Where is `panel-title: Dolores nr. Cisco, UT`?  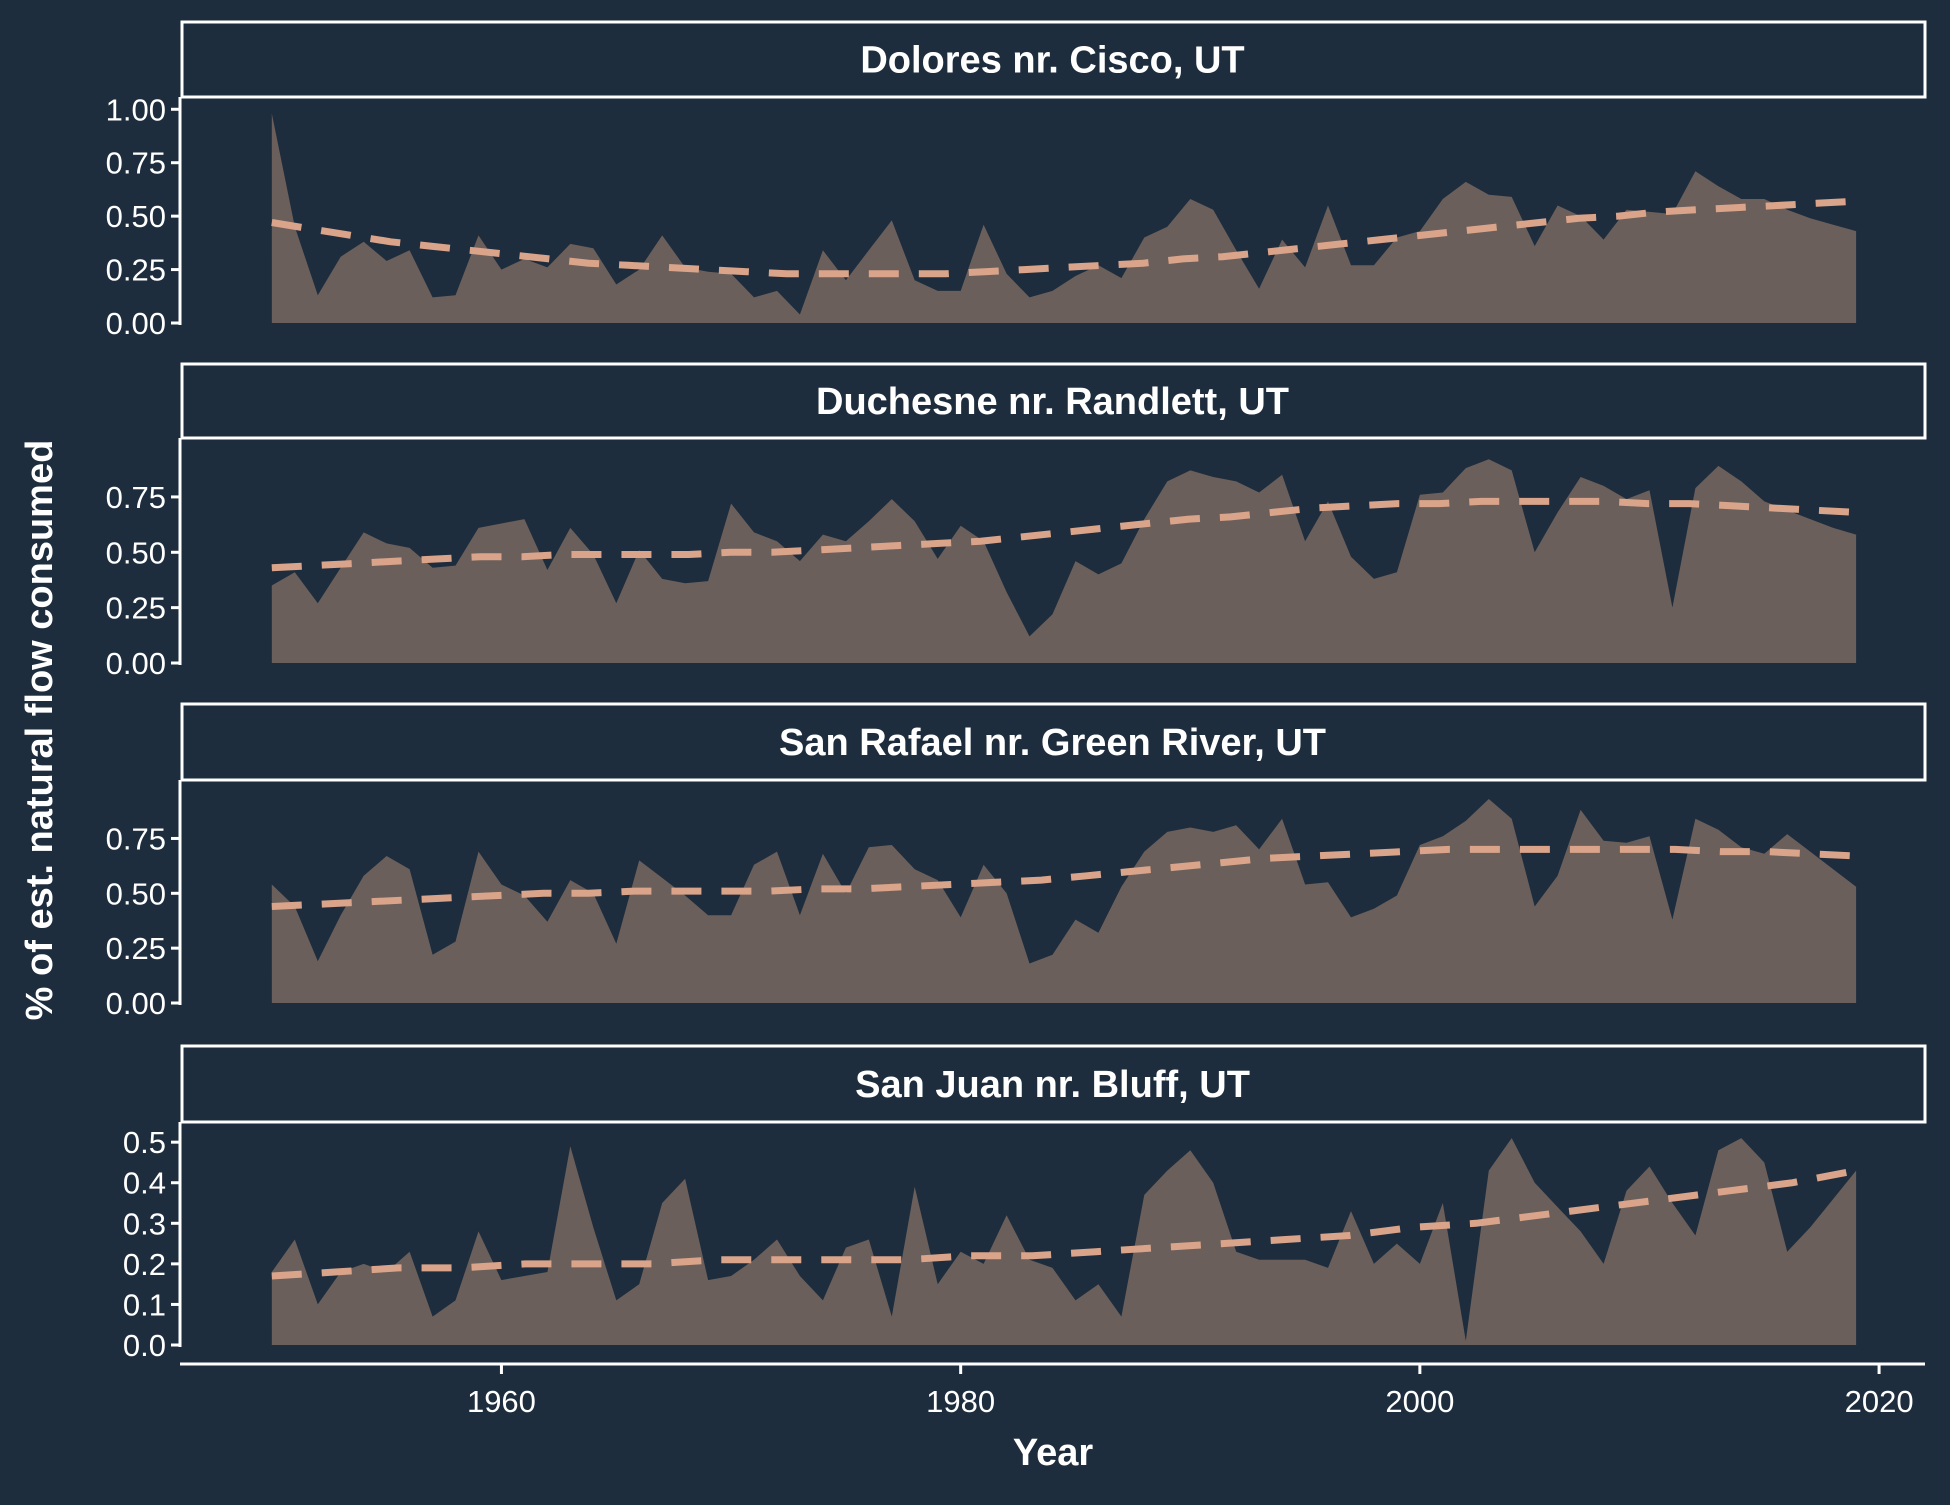 panel-title: Dolores nr. Cisco, UT is located at coordinates (1052, 61).